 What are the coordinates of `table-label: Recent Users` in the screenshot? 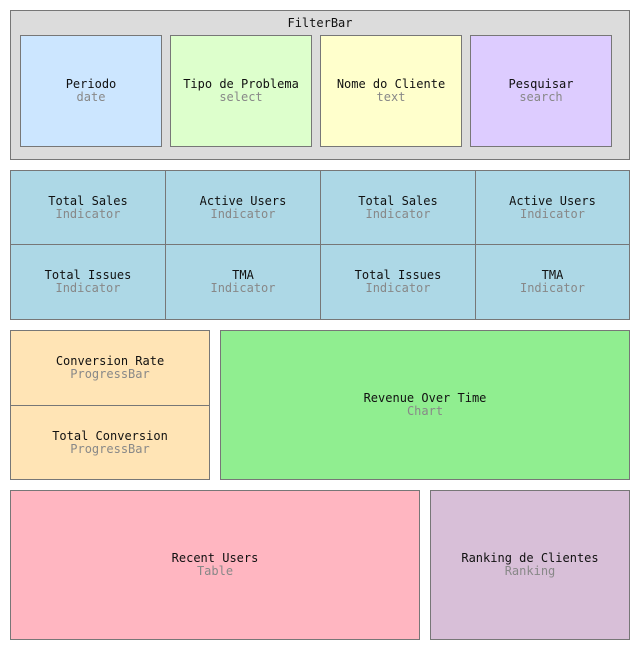 It's located at (215, 558).